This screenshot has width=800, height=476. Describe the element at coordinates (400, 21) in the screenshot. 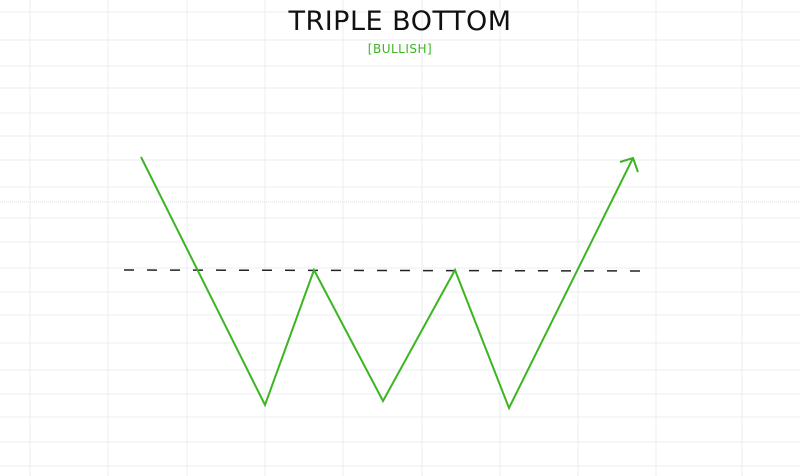

I see `pattern-title: TRIPLE BOTTOM` at that location.